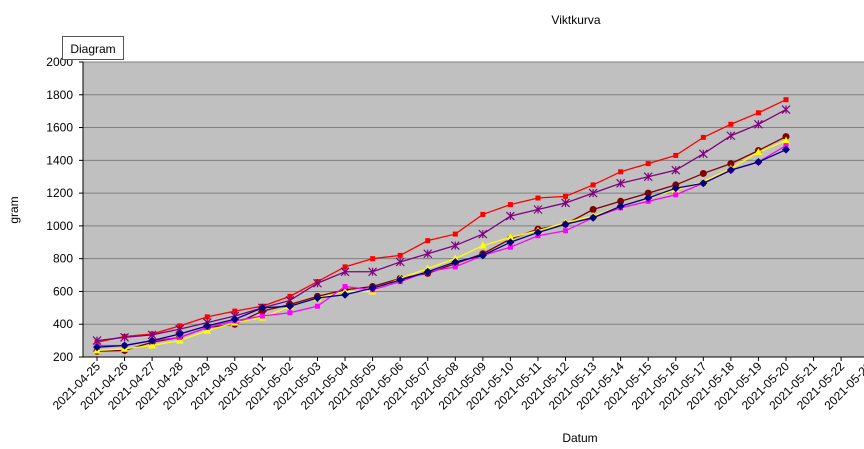 The width and height of the screenshot is (864, 449). I want to click on y-tick-label: 400, so click(63, 324).